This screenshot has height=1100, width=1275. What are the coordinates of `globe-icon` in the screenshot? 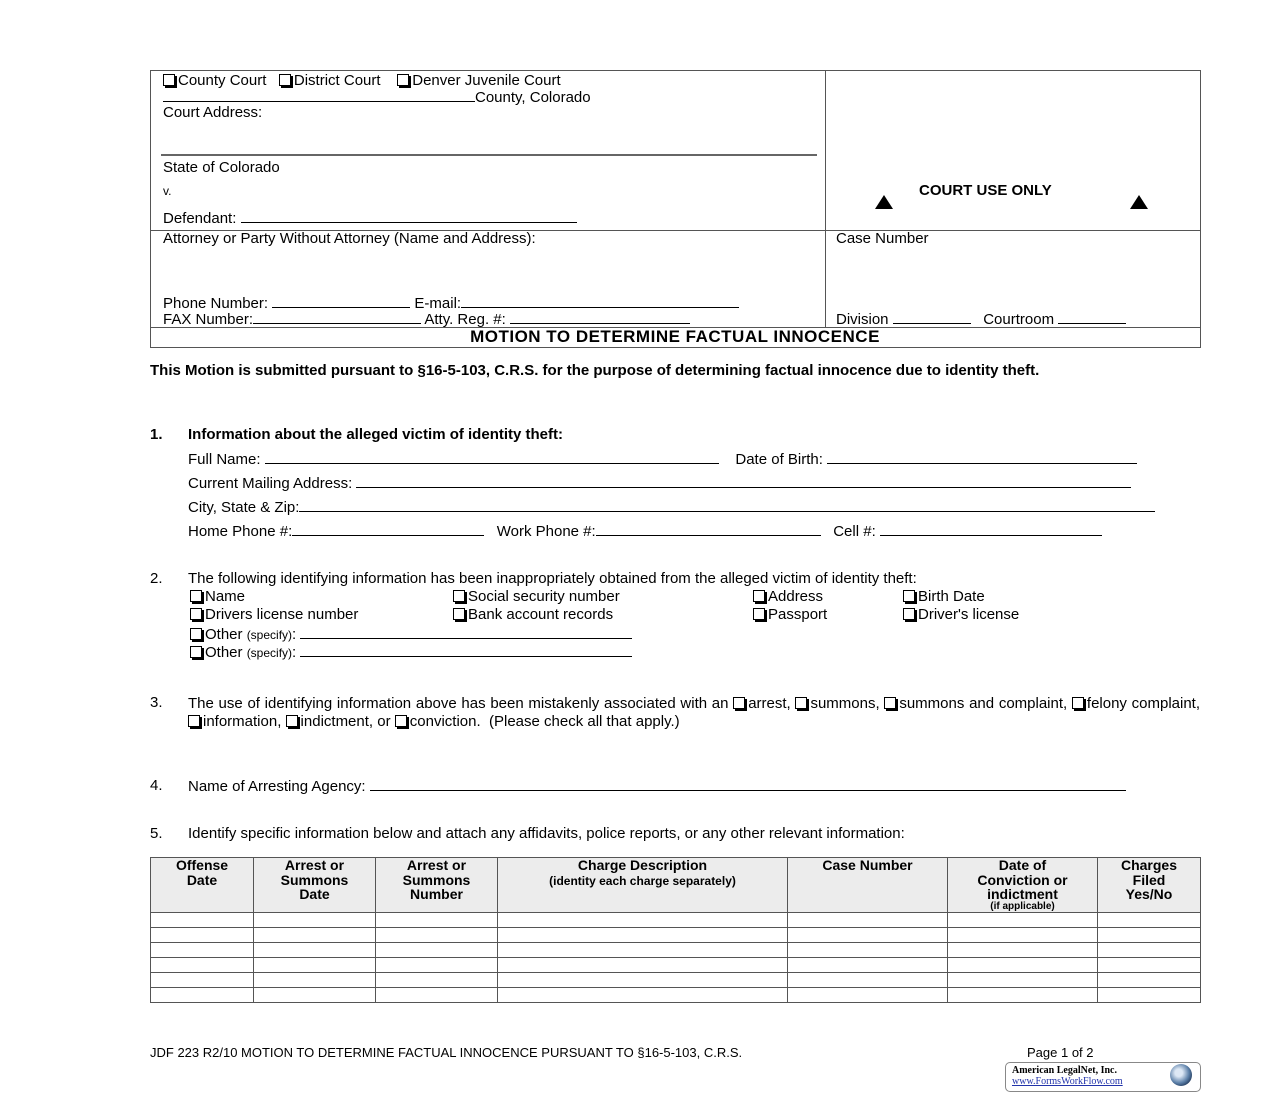 It's located at (1181, 1075).